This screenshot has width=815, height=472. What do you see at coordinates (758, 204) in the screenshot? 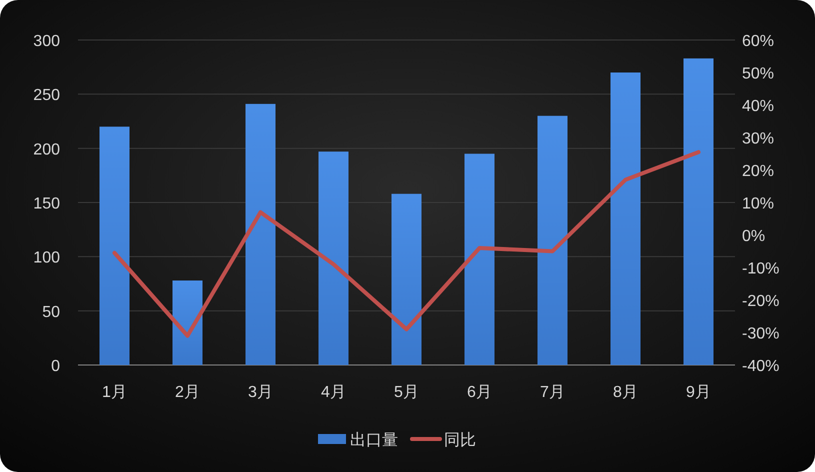
I see `y2-tick-label: 10%` at bounding box center [758, 204].